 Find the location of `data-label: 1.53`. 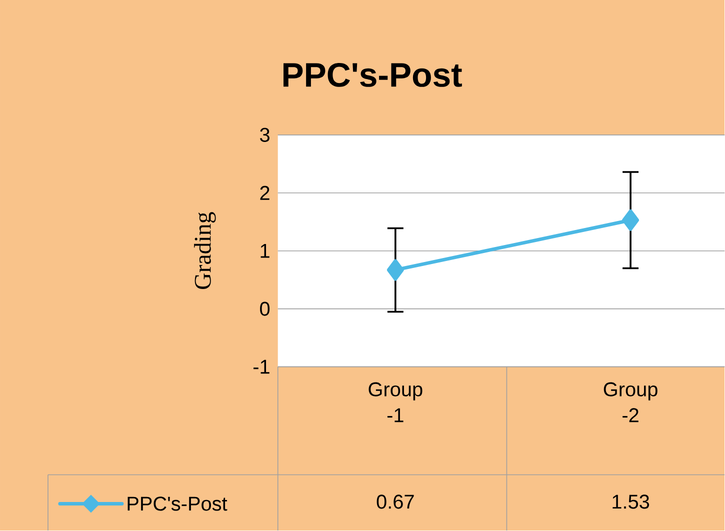

data-label: 1.53 is located at coordinates (631, 501).